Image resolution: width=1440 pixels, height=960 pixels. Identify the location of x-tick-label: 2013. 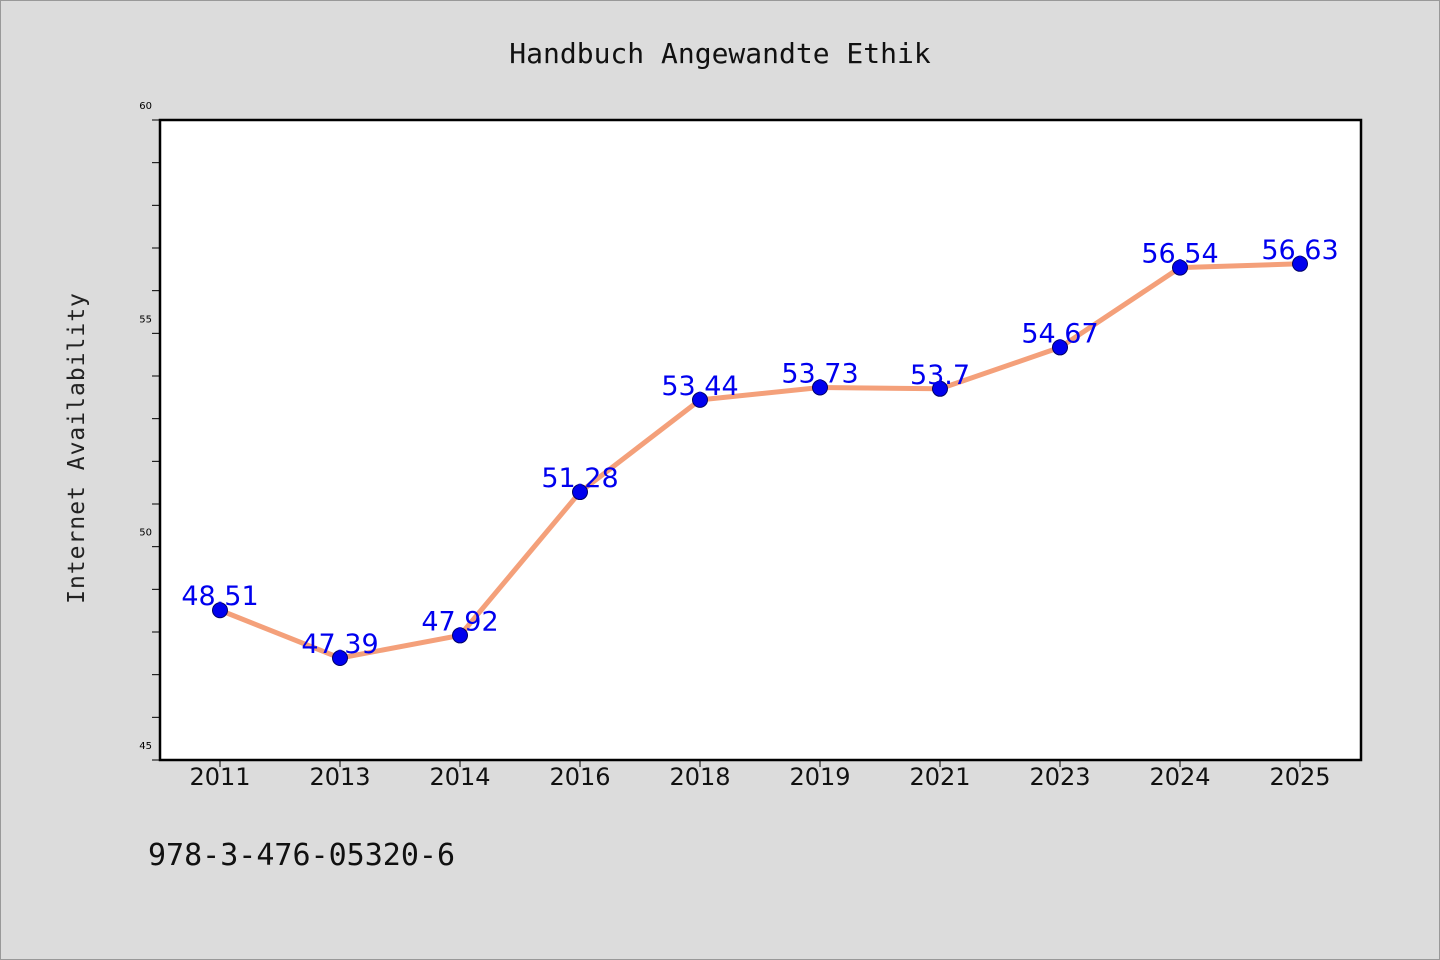
(339, 777).